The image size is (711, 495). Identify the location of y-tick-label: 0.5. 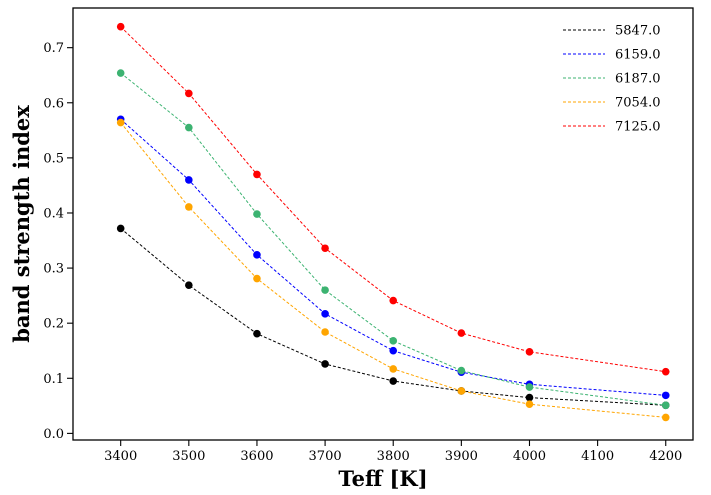
(53, 158).